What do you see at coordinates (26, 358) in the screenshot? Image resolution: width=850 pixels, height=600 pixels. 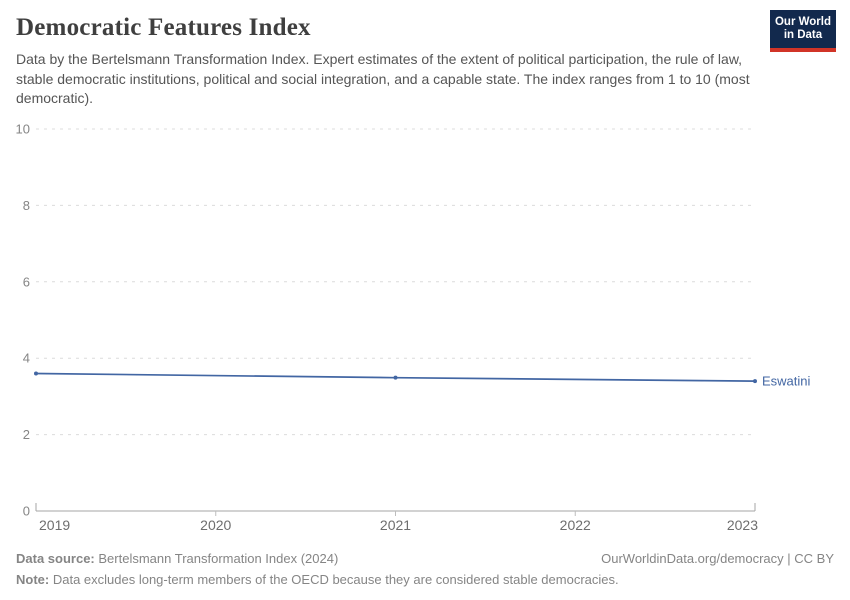 I see `y-axis-tick-label: 4` at bounding box center [26, 358].